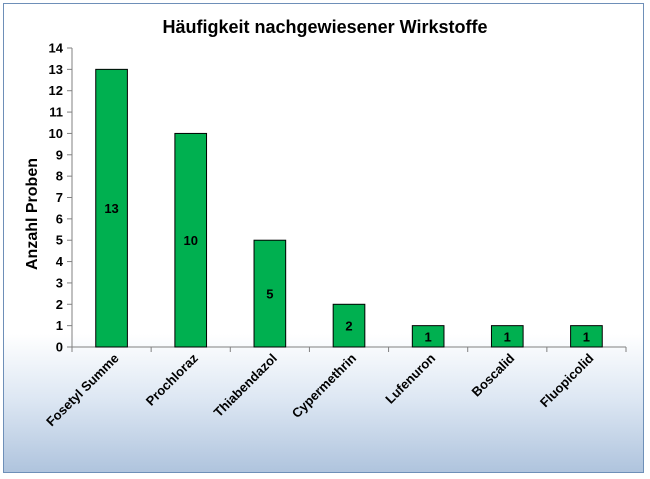 The width and height of the screenshot is (650, 479). Describe the element at coordinates (567, 380) in the screenshot. I see `x-tick-label: Fluopicolid` at that location.